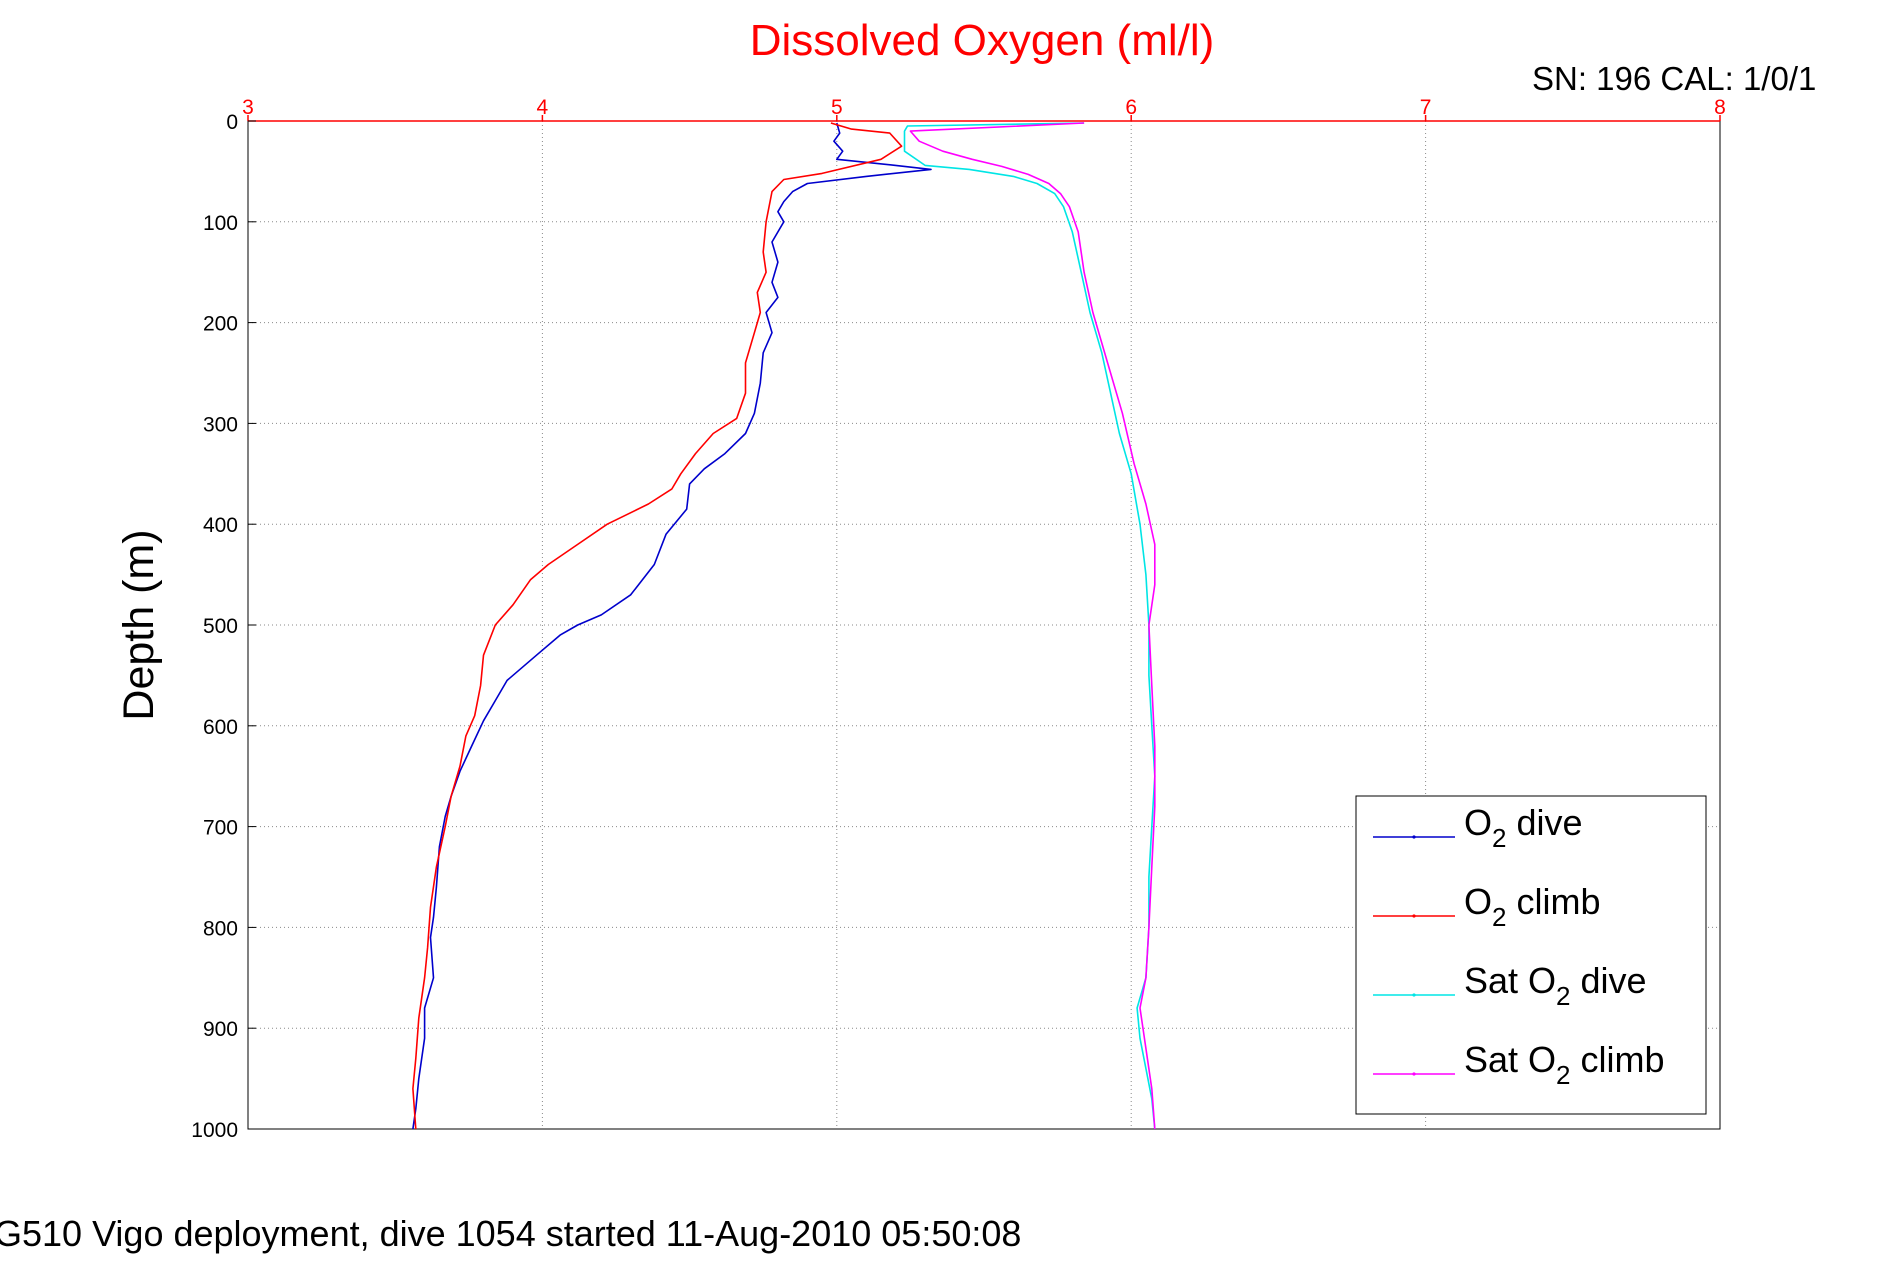 The height and width of the screenshot is (1262, 1891). Describe the element at coordinates (543, 107) in the screenshot. I see `x-tick-label: 4` at that location.